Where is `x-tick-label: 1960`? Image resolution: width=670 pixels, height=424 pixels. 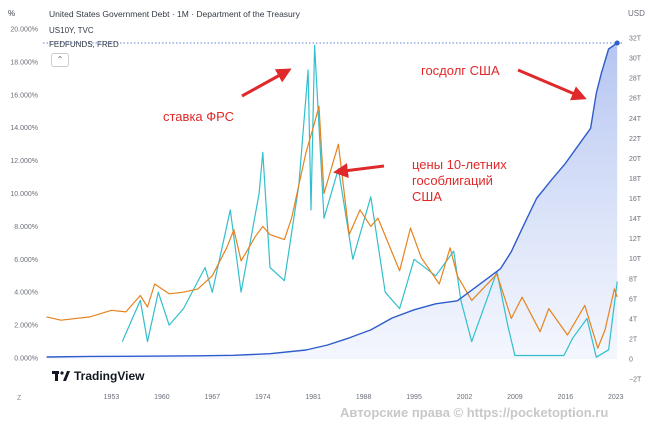
x-tick-label: 1960 is located at coordinates (162, 397).